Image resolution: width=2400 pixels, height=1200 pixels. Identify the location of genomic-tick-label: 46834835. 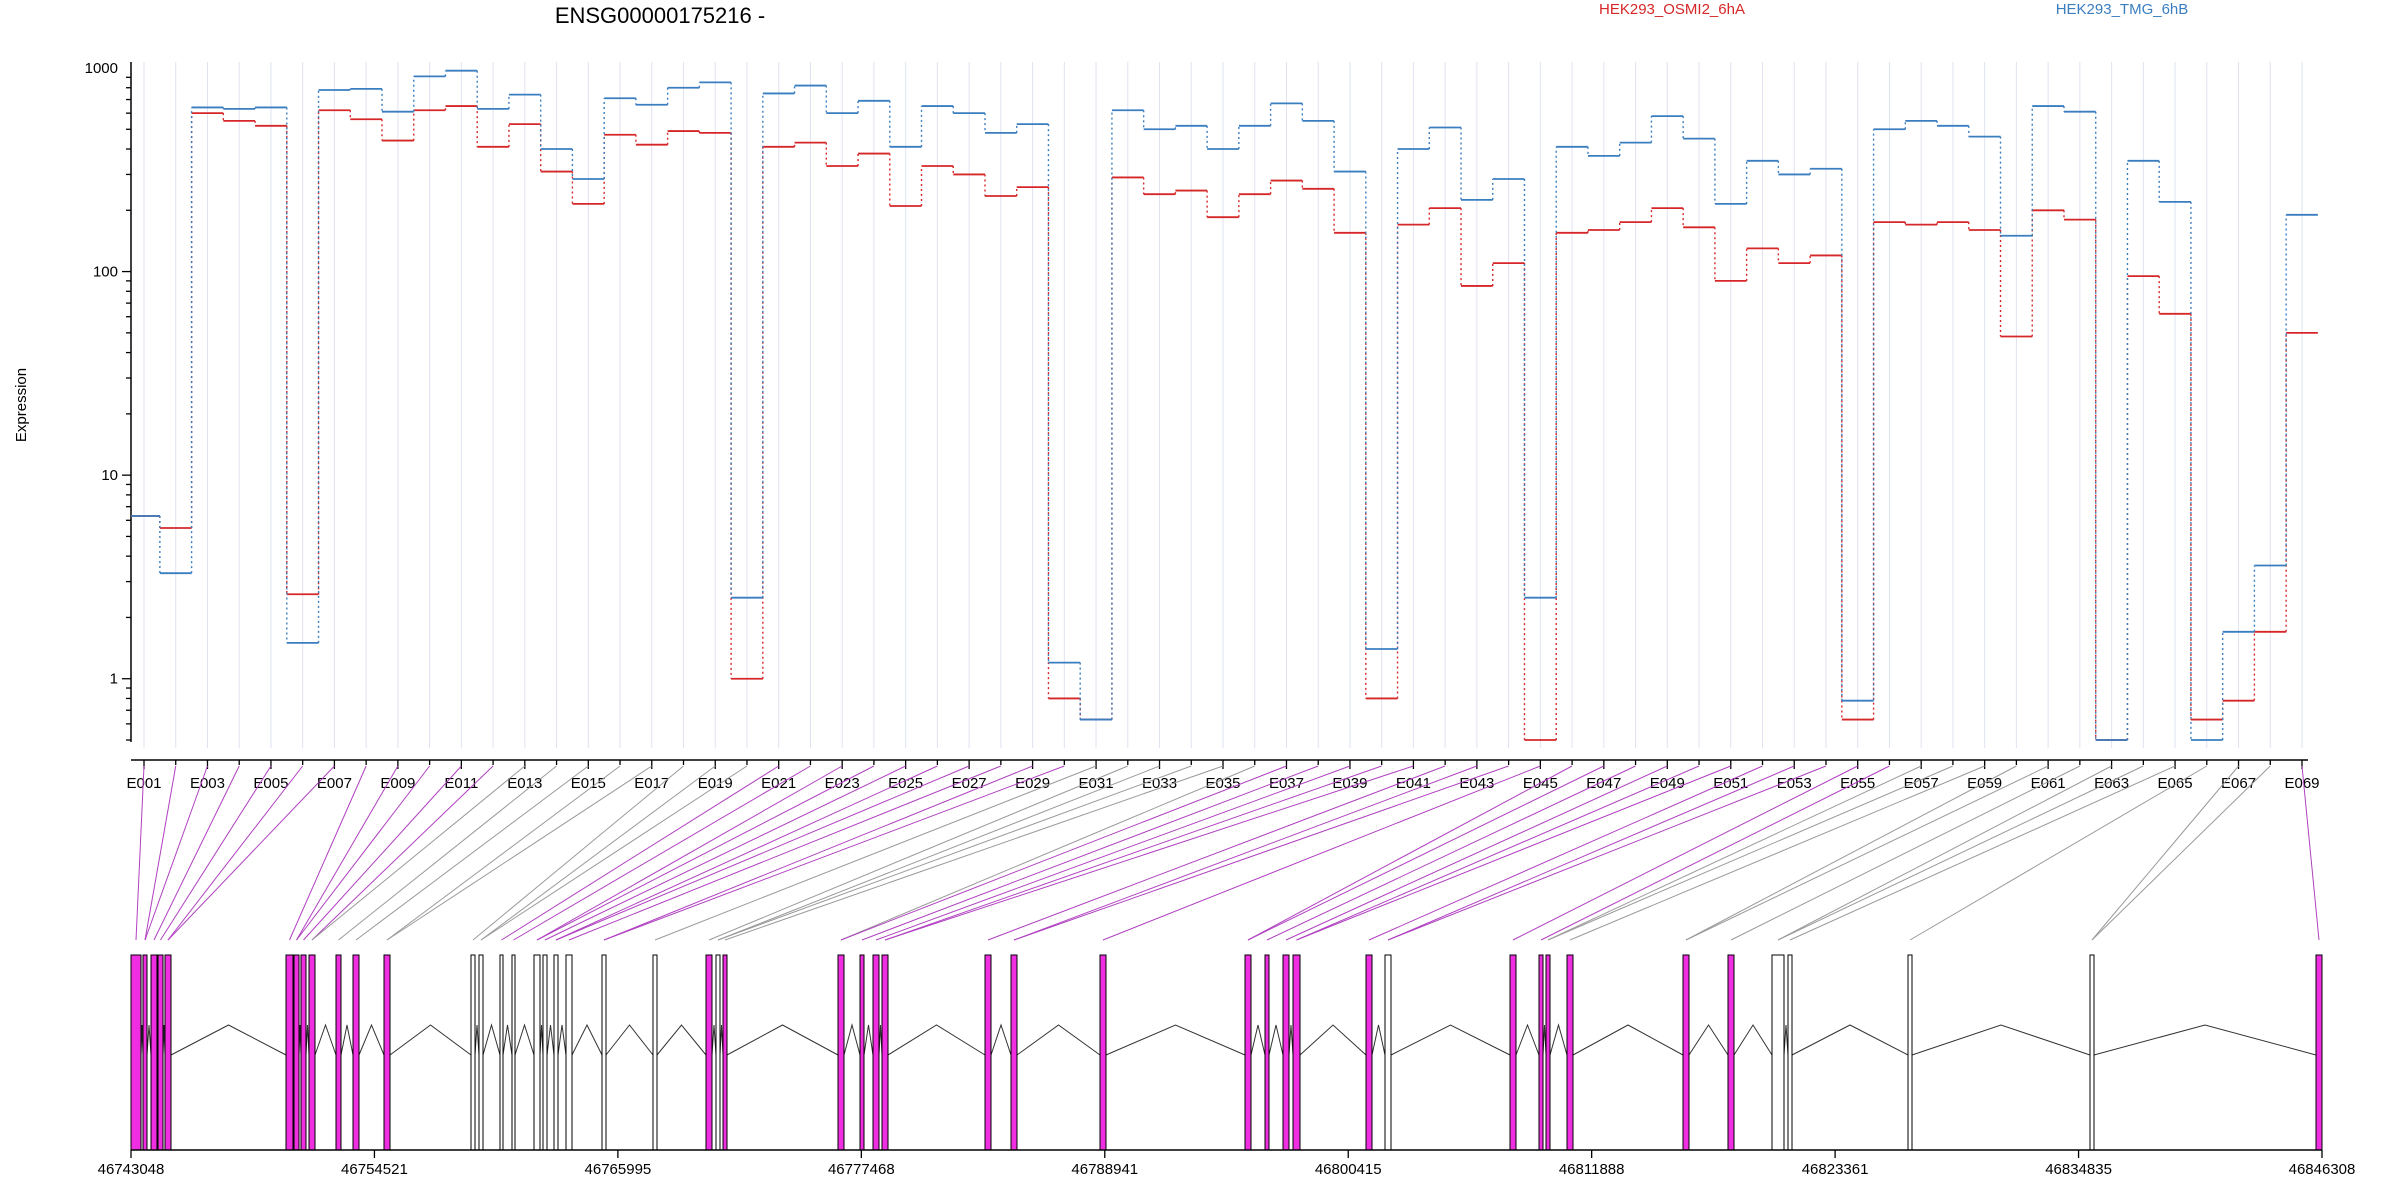
(2078, 1169).